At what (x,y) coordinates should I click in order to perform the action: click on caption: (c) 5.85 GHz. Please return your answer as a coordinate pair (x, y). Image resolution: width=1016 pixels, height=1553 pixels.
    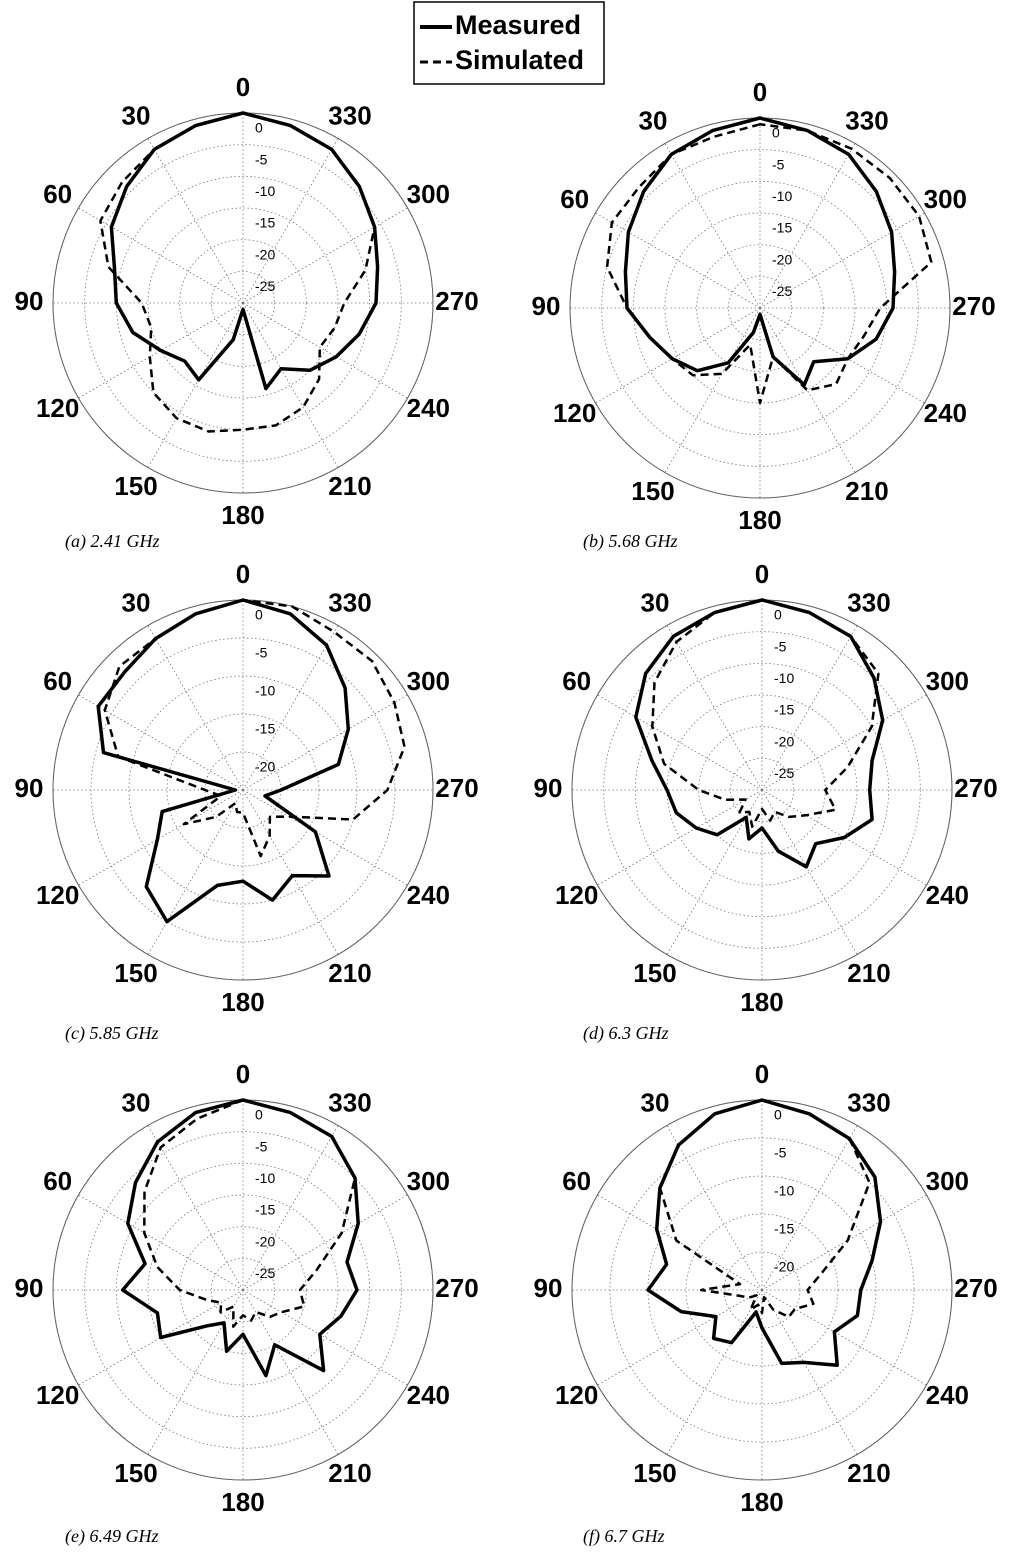
    Looking at the image, I should click on (111, 1033).